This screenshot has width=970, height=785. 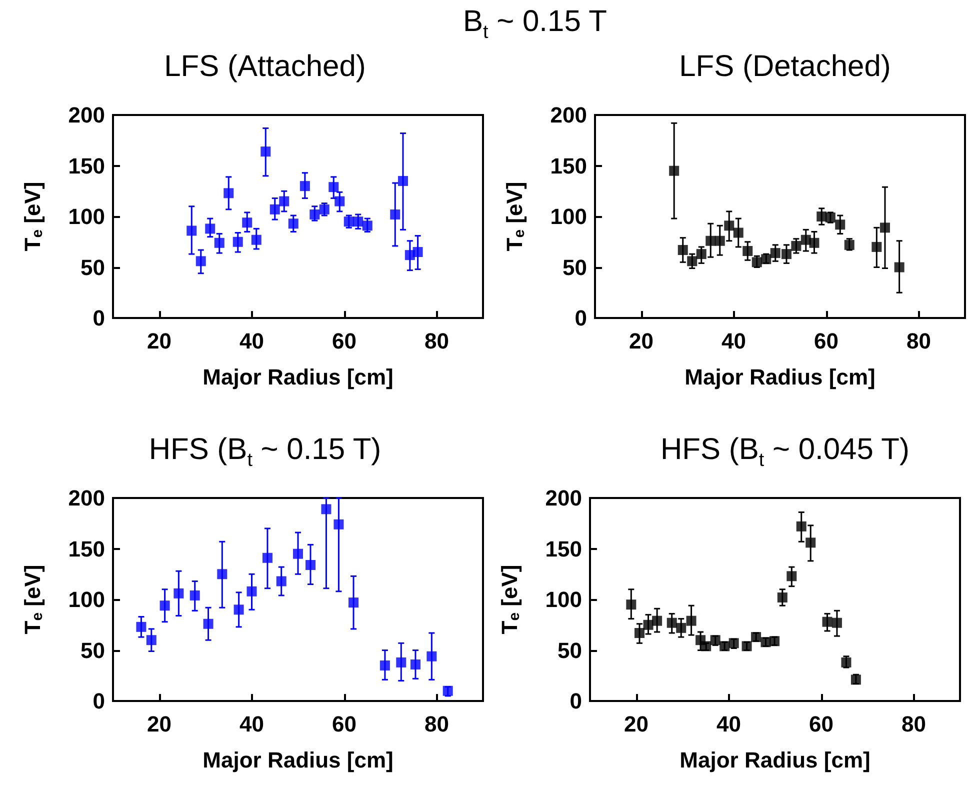 What do you see at coordinates (535, 24) in the screenshot?
I see `text: B$_{t}$ ~ 0.15 T` at bounding box center [535, 24].